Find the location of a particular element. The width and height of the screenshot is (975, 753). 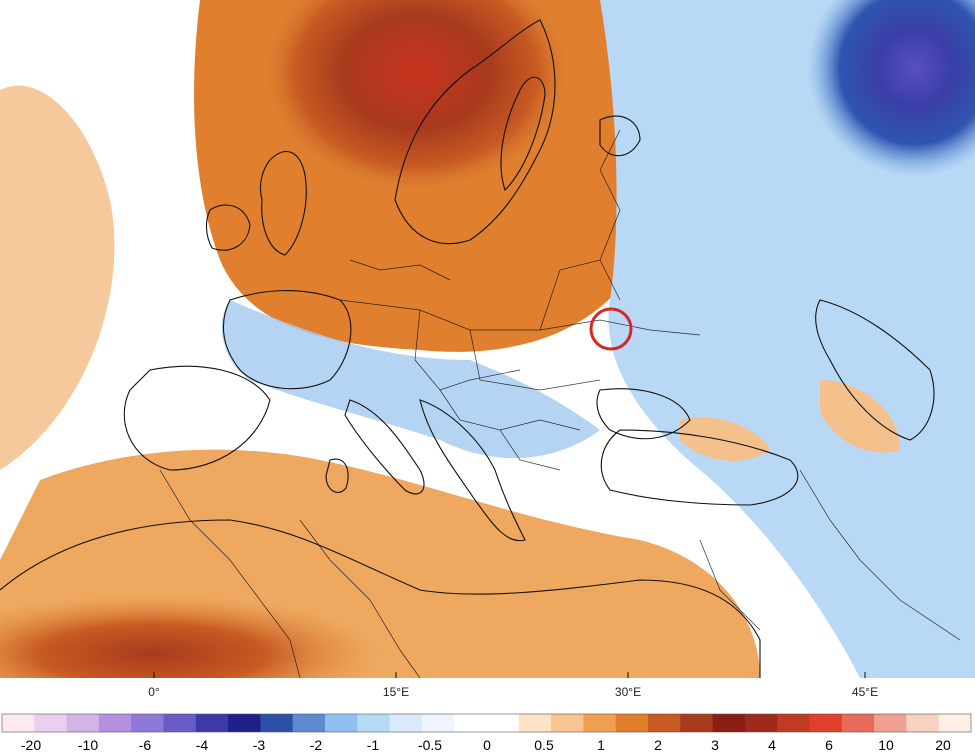

colorbar: -20 -10 -6 -4 -3 -2 -1 -0.5 0 0.5 1 2 3 4 6 10 20 is located at coordinates (487, 732).